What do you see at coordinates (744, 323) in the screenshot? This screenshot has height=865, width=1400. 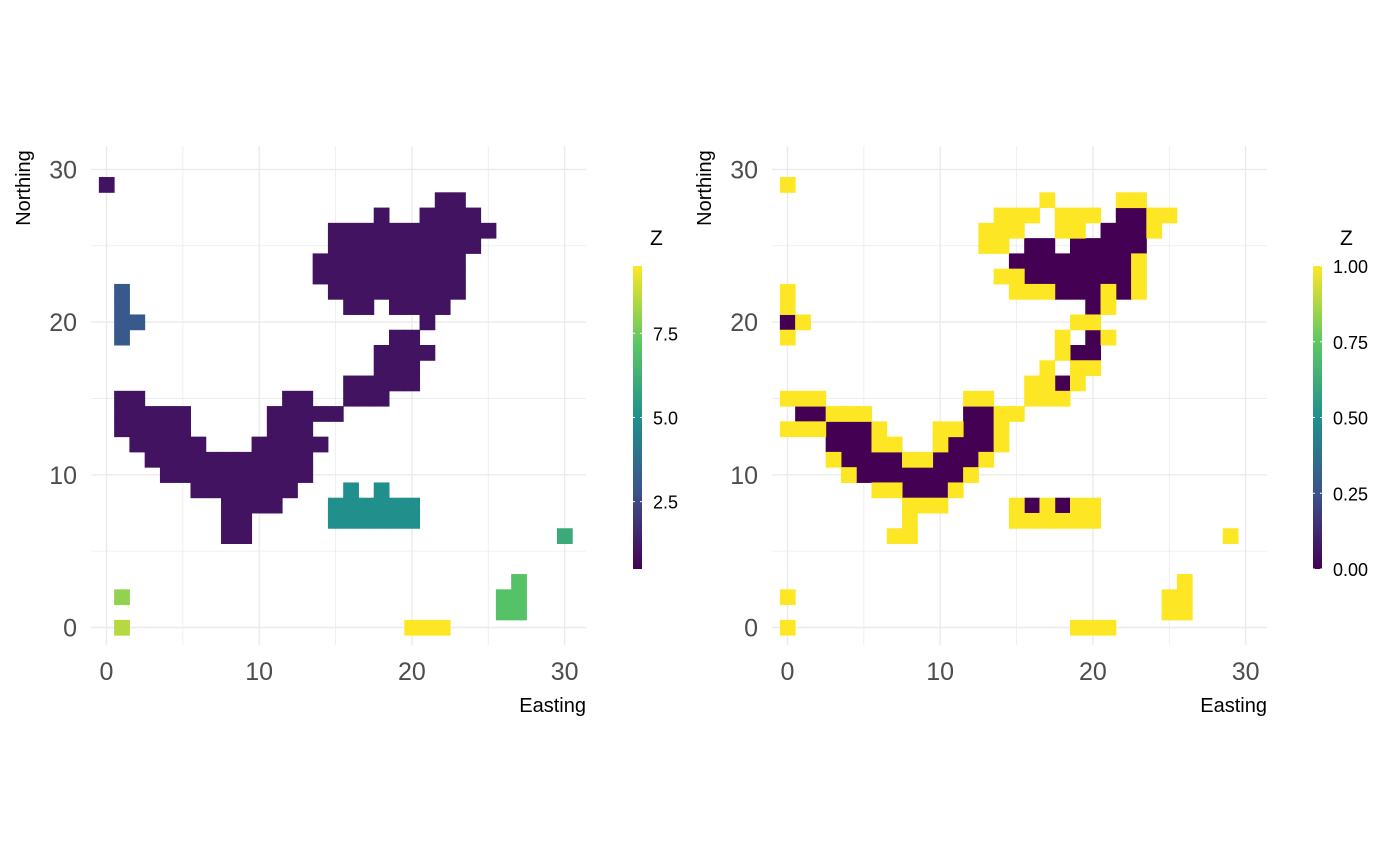 I see `y-tick-label: 20` at bounding box center [744, 323].